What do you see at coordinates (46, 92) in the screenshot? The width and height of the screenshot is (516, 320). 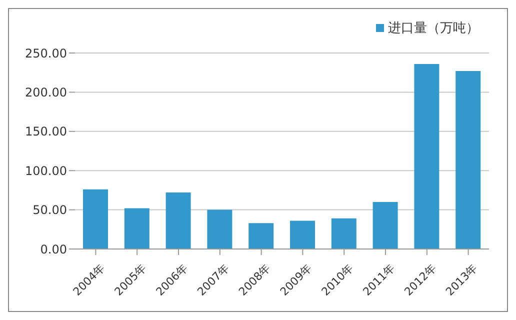 I see `y-tick-label: 200.00` at bounding box center [46, 92].